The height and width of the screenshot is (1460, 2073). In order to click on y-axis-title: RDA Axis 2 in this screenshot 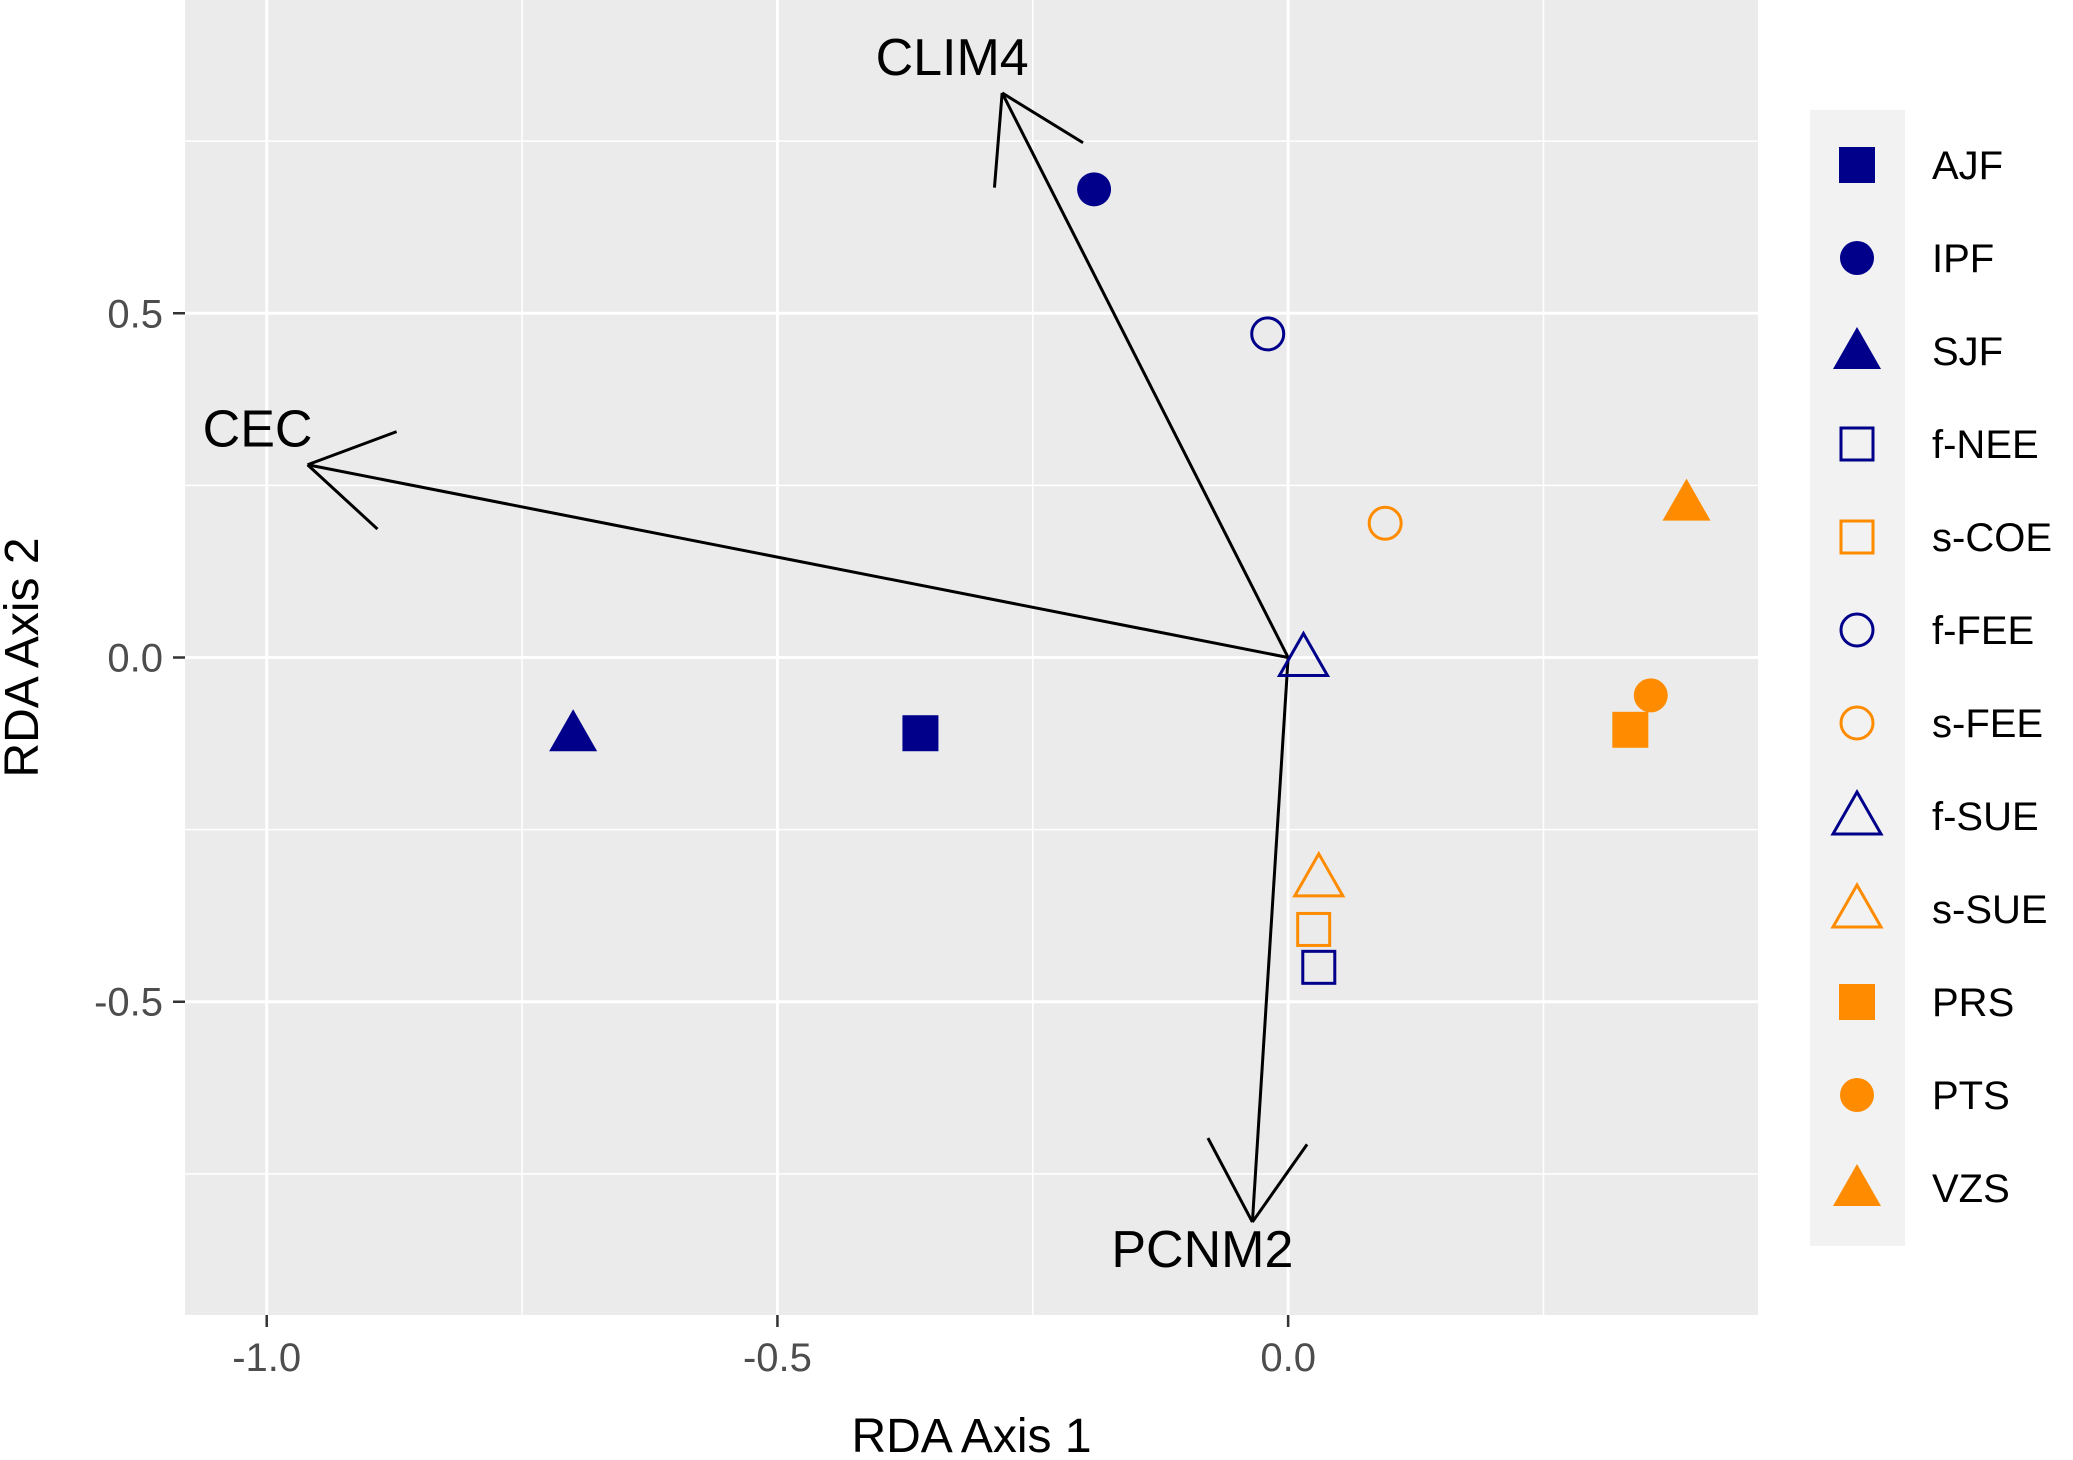, I will do `click(24, 657)`.